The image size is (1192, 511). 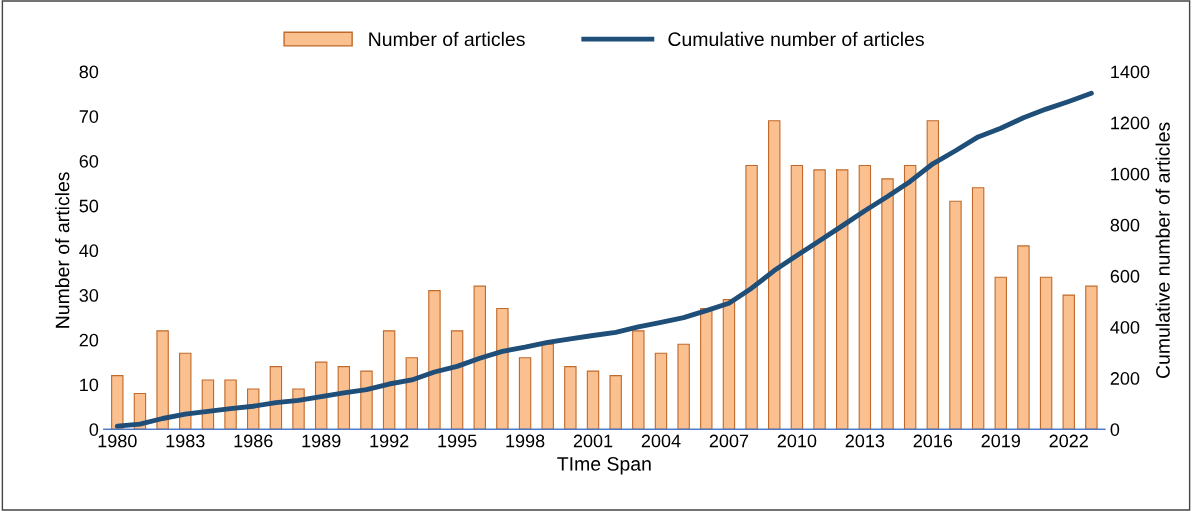 What do you see at coordinates (253, 441) in the screenshot?
I see `x-tick-label: 1986` at bounding box center [253, 441].